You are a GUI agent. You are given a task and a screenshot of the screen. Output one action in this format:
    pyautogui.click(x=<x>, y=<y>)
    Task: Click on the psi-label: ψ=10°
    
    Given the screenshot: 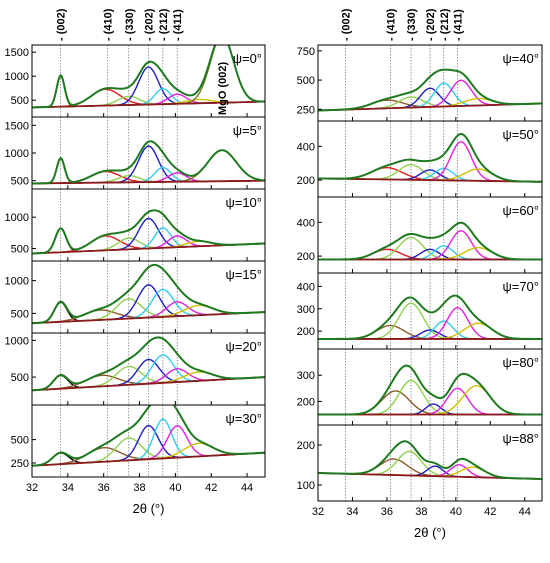 What is the action you would take?
    pyautogui.click(x=243, y=202)
    